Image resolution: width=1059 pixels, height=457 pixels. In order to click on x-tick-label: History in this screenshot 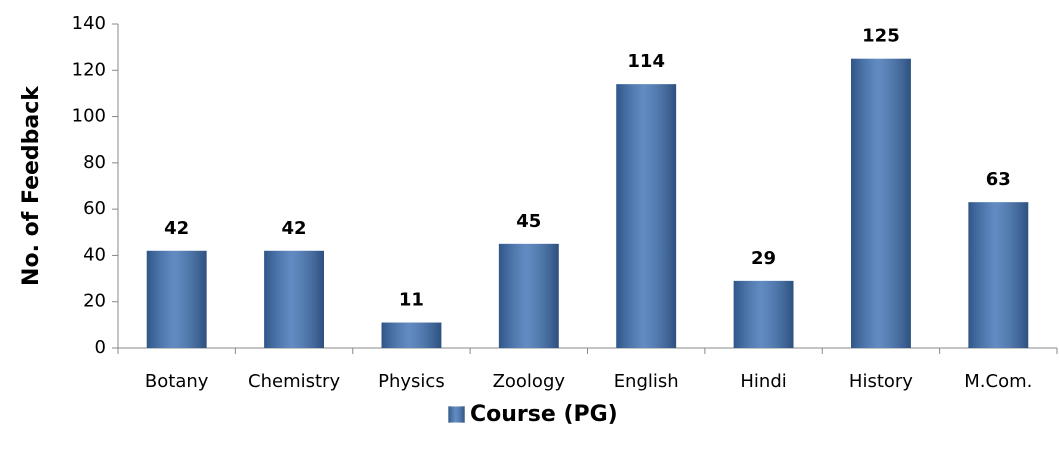, I will do `click(881, 381)`.